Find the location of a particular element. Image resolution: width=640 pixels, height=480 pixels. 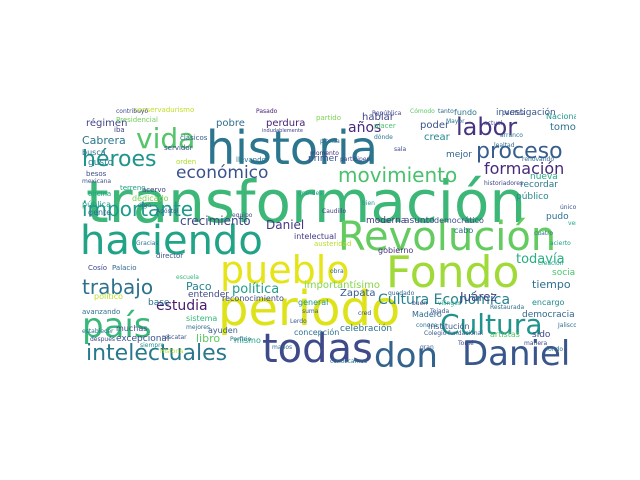

word-zapata: Zapata is located at coordinates (358, 293).